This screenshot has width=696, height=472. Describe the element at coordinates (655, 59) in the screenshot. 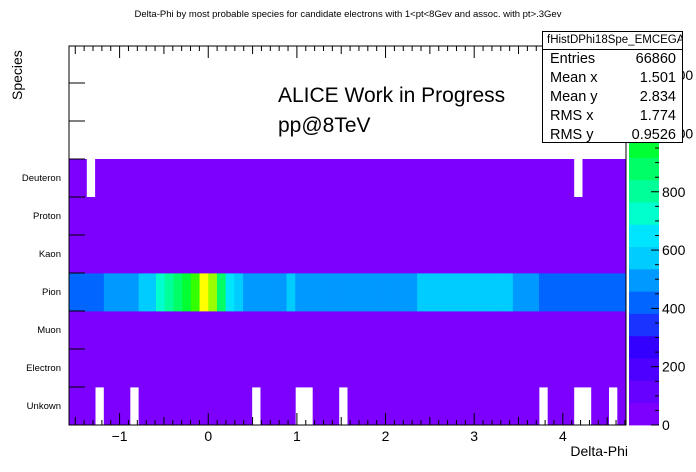

I see `stats-value: 66860` at that location.